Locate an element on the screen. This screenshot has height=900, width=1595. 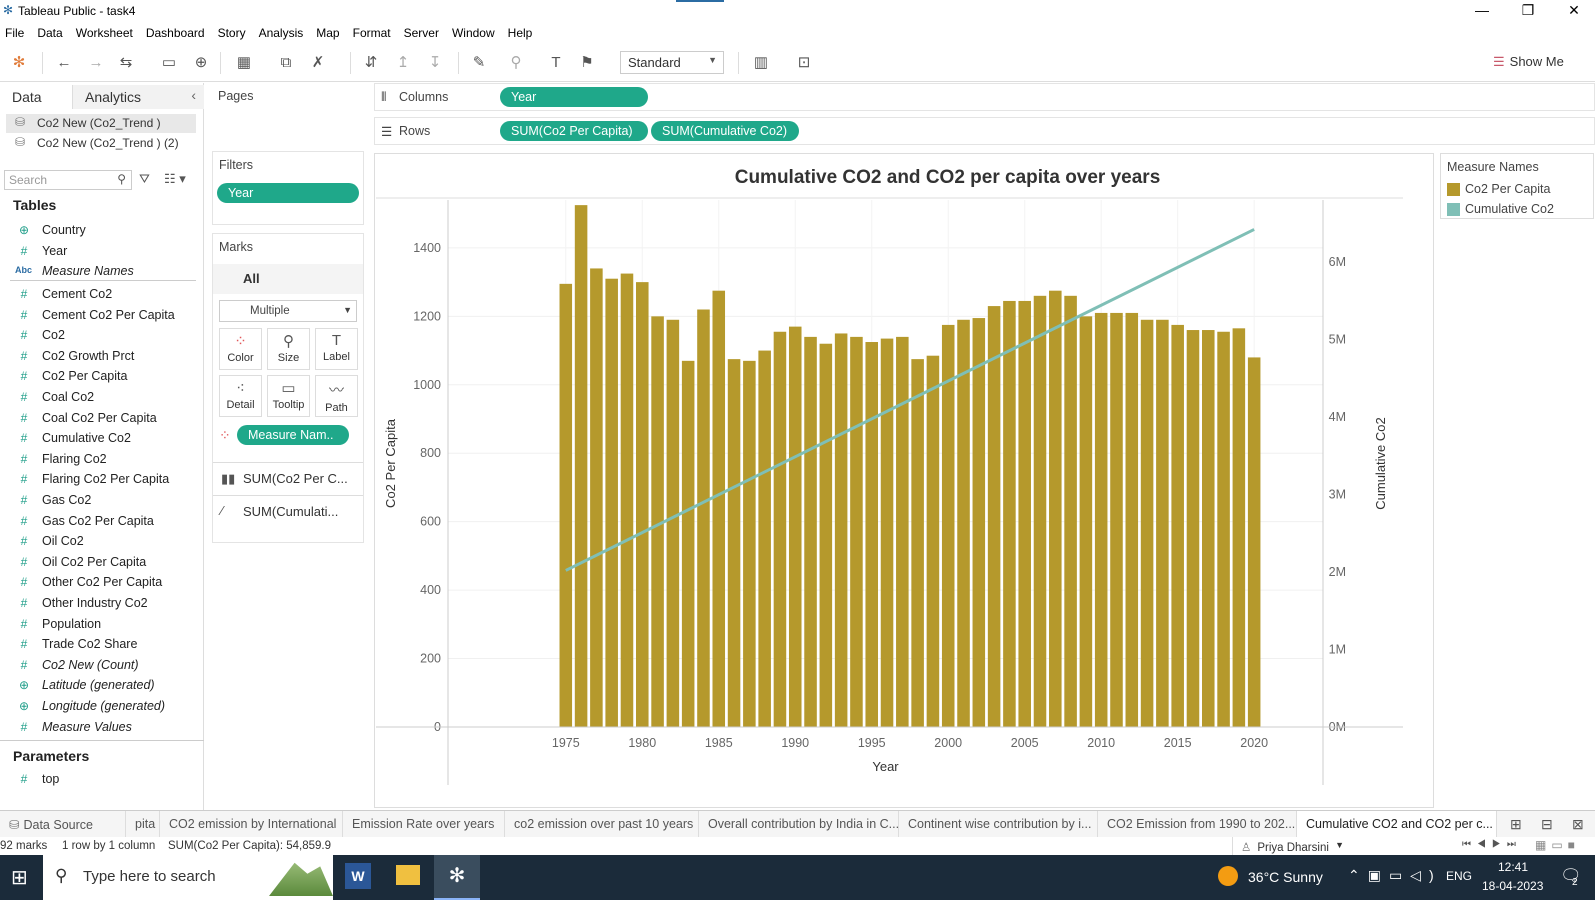
pages-card: Pages is located at coordinates (288, 113).